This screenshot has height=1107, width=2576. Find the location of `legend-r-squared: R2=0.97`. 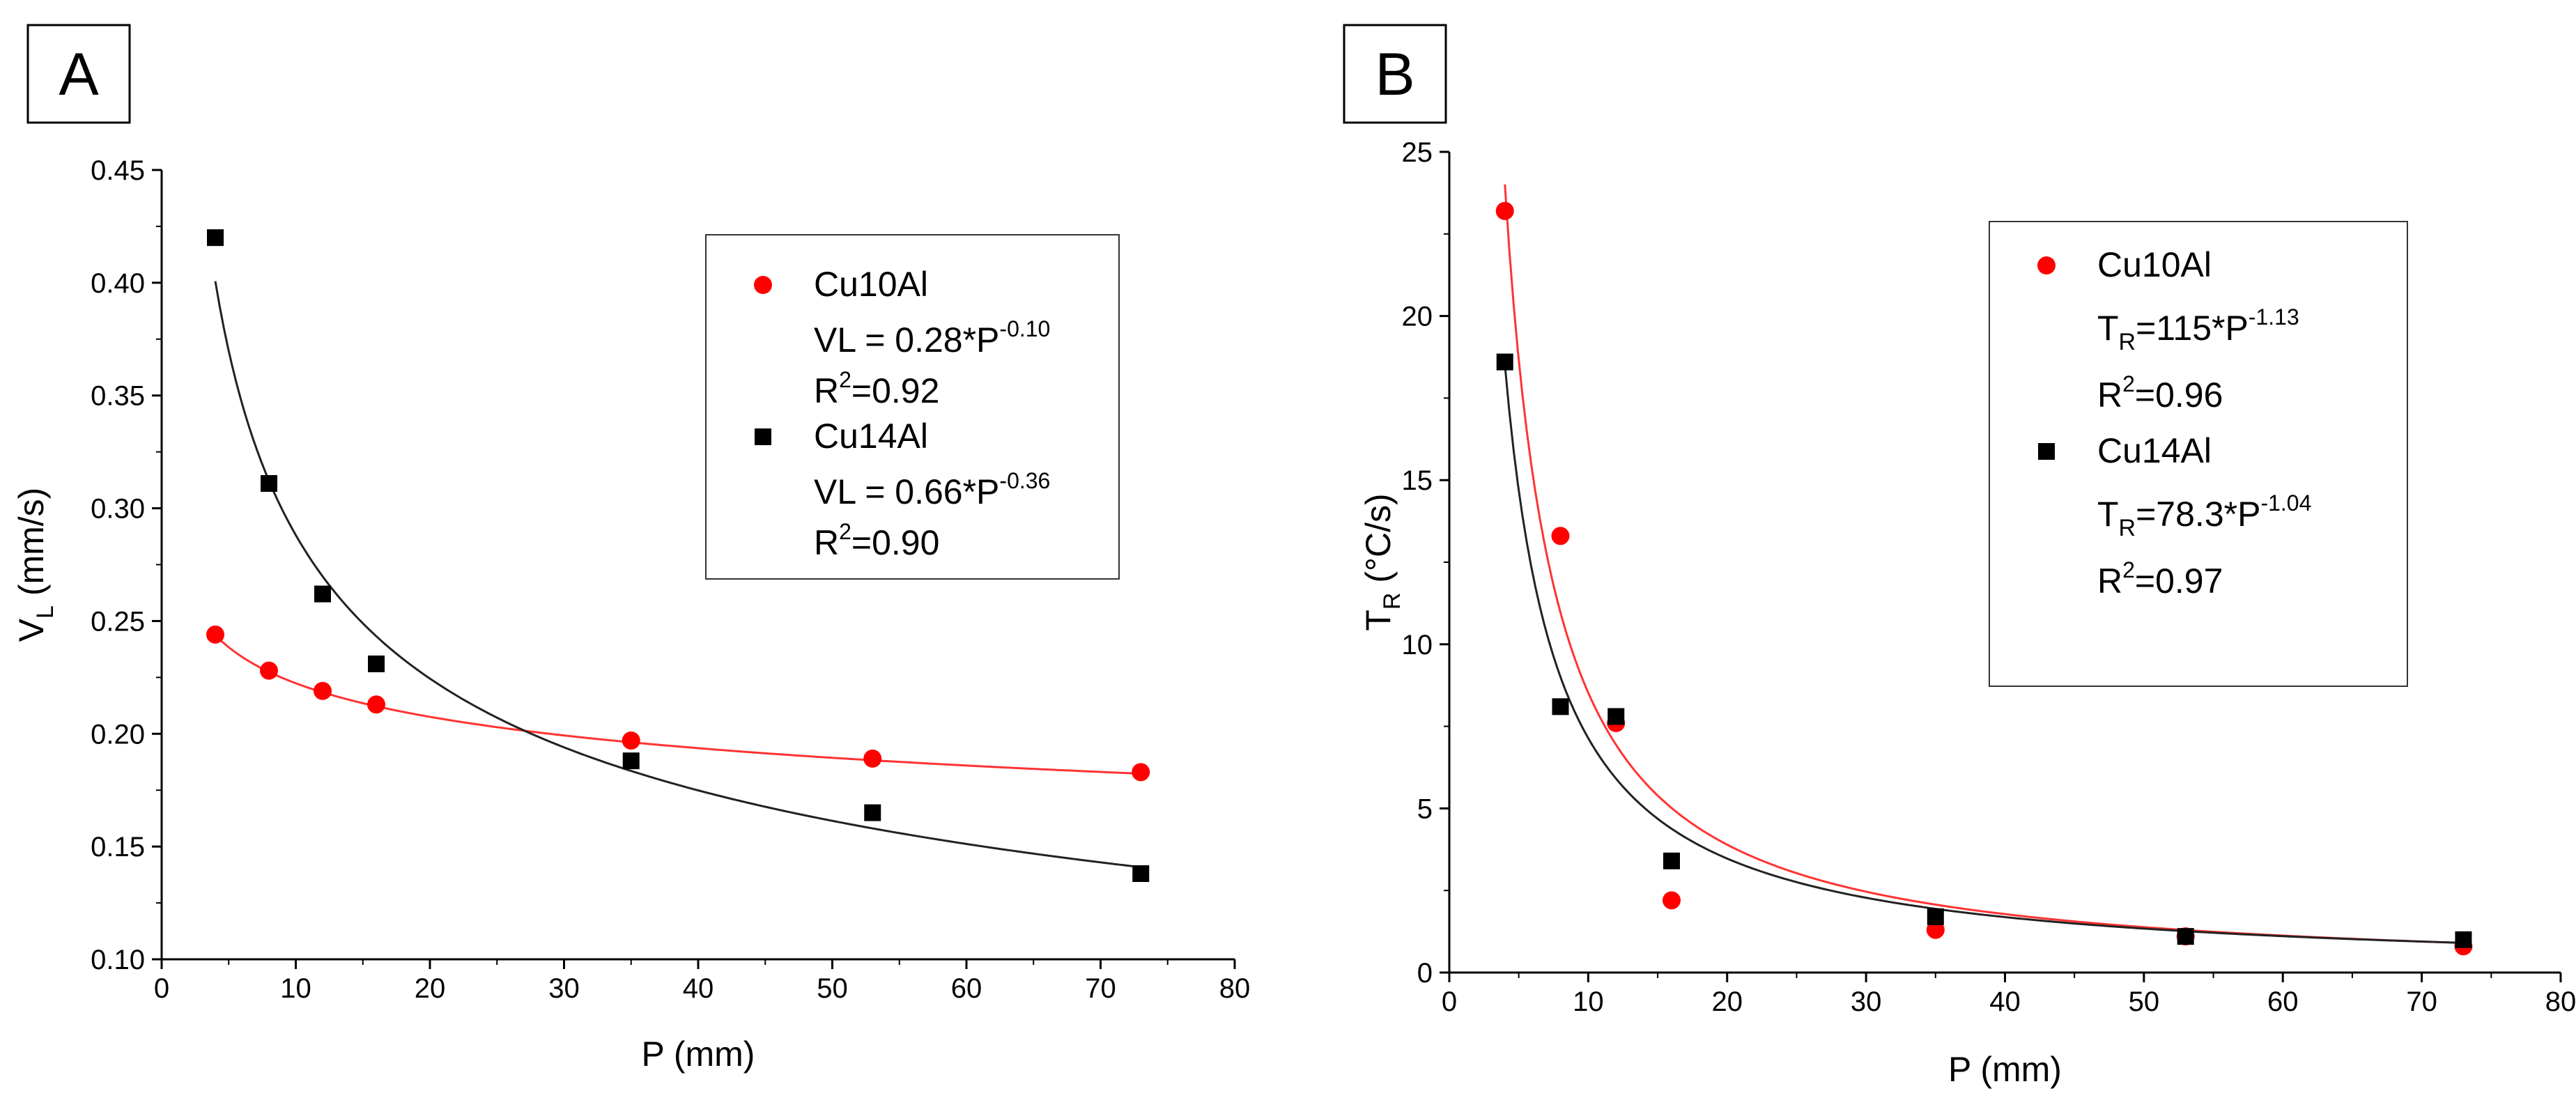

legend-r-squared: R2=0.97 is located at coordinates (2160, 579).